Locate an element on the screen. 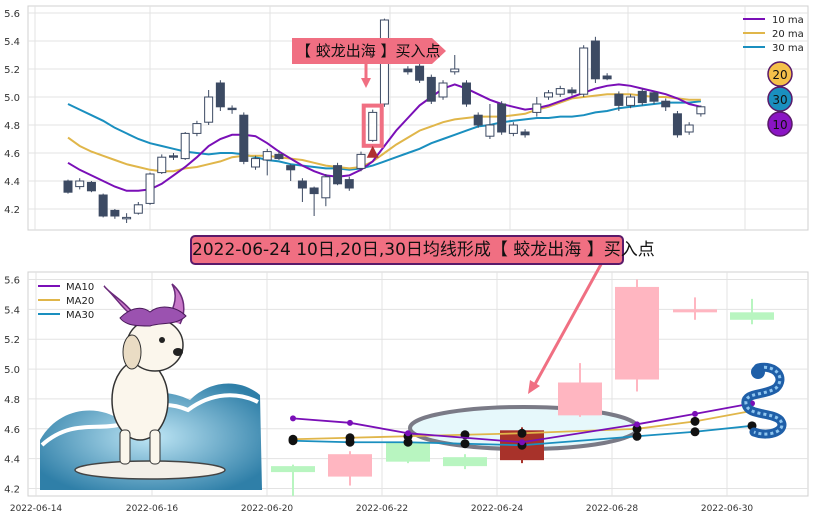  dog-leg-right is located at coordinates (155, 447).